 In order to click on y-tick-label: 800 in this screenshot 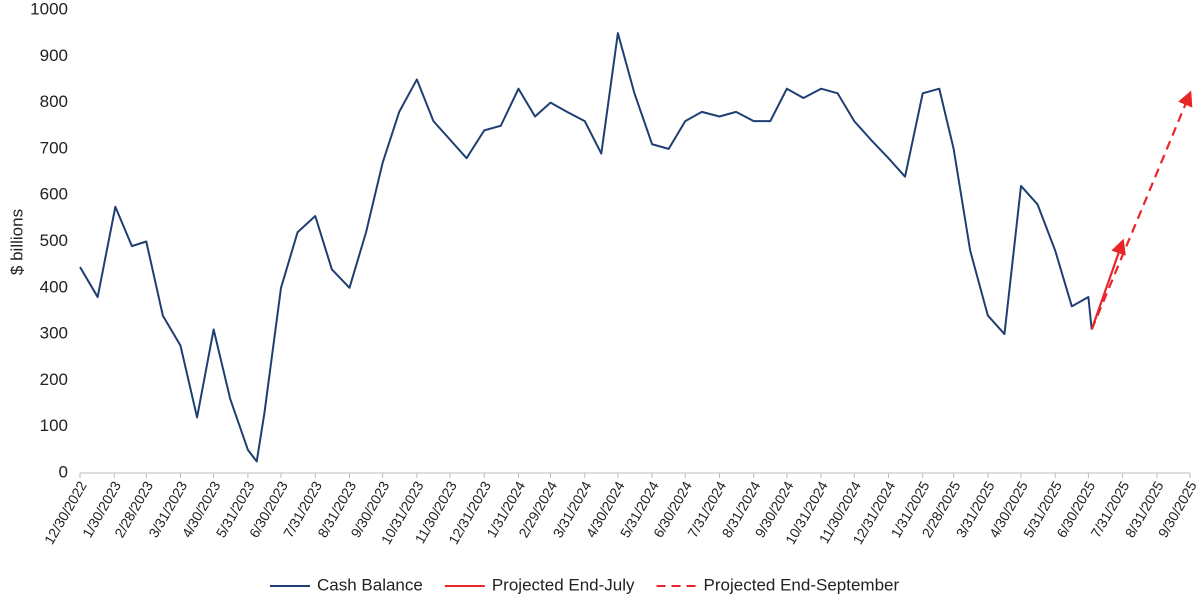, I will do `click(54, 101)`.